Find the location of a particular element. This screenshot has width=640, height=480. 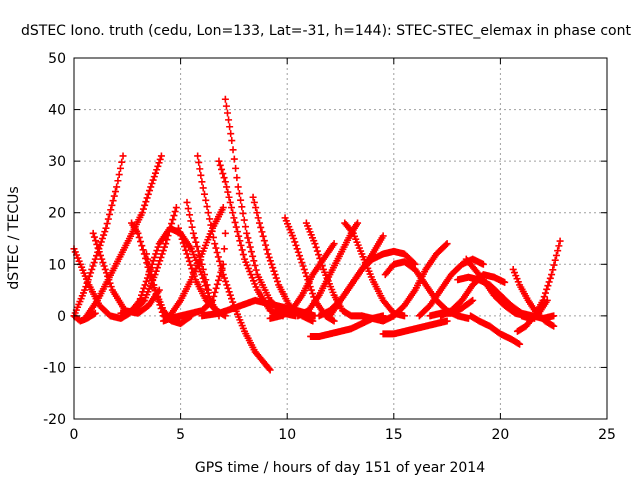

y-tick-label: 50 is located at coordinates (57, 59).